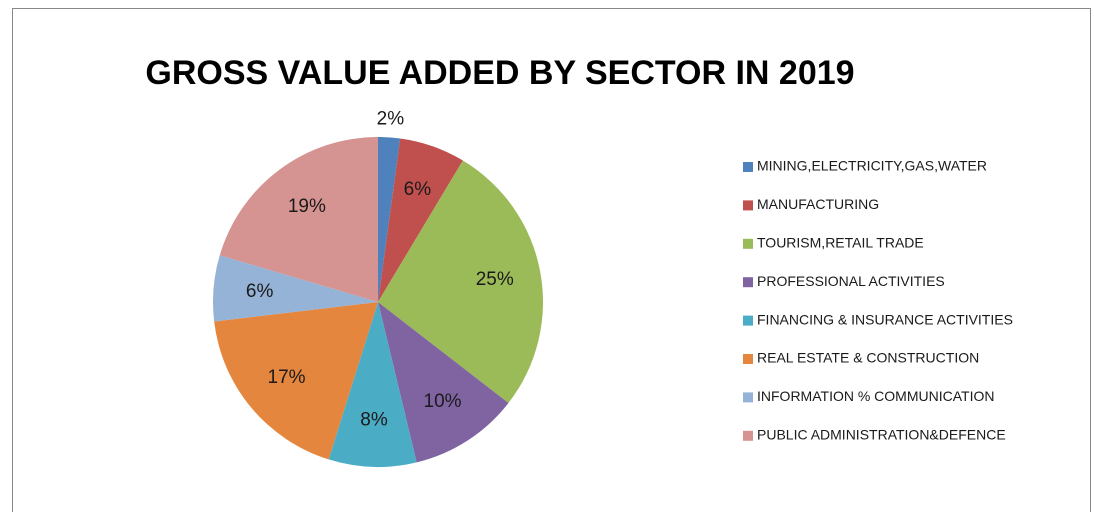 The width and height of the screenshot is (1094, 512). What do you see at coordinates (868, 358) in the screenshot?
I see `legend-label: REAL ESTATE & CONSTRUCTION` at bounding box center [868, 358].